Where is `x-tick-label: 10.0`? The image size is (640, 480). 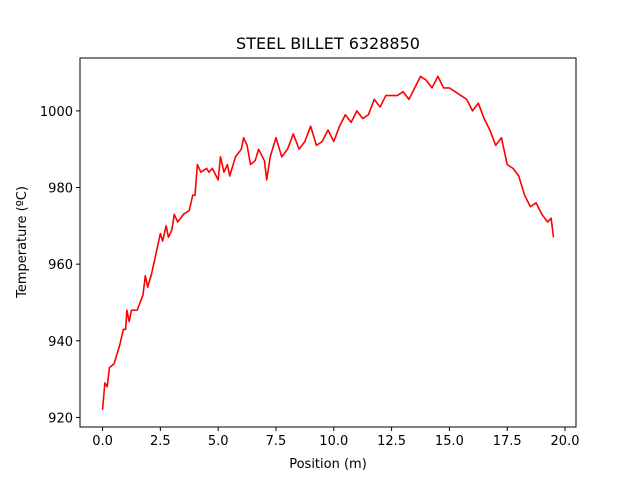 x-tick-label: 10.0 is located at coordinates (333, 441).